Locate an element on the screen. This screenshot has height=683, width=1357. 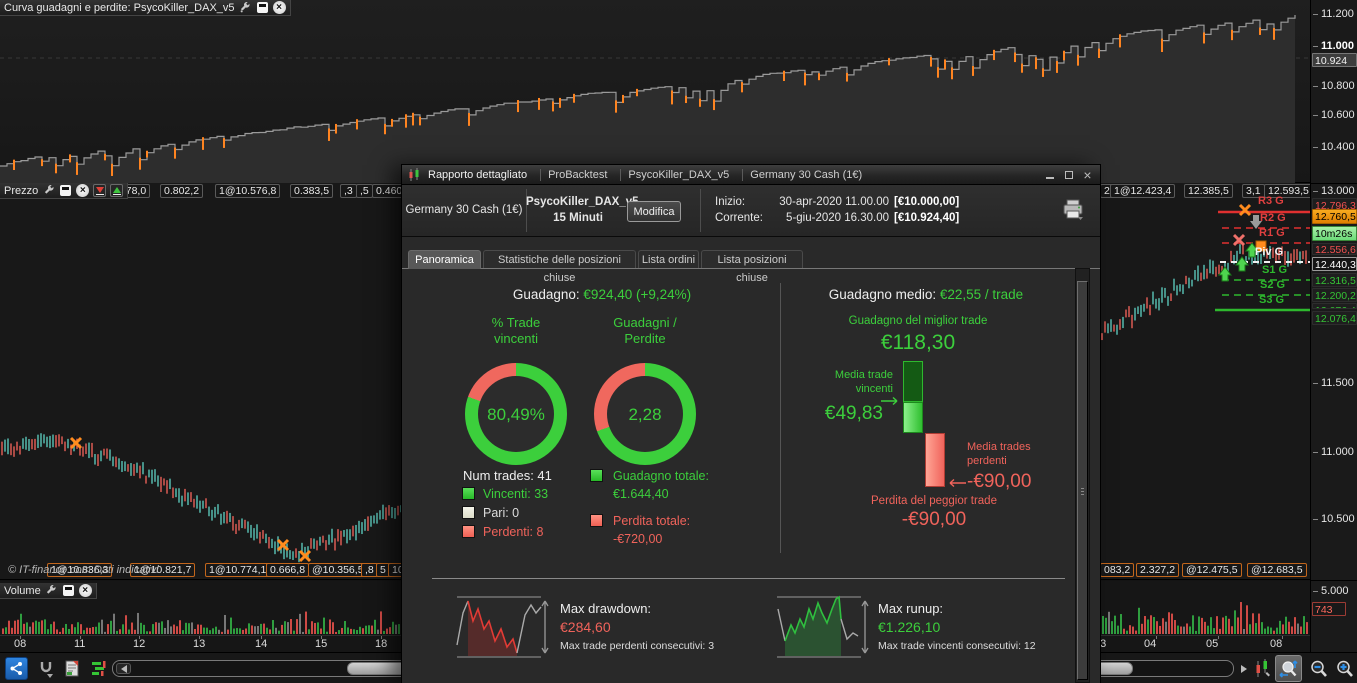
pivot-label-r2: R2 G is located at coordinates (1273, 218).